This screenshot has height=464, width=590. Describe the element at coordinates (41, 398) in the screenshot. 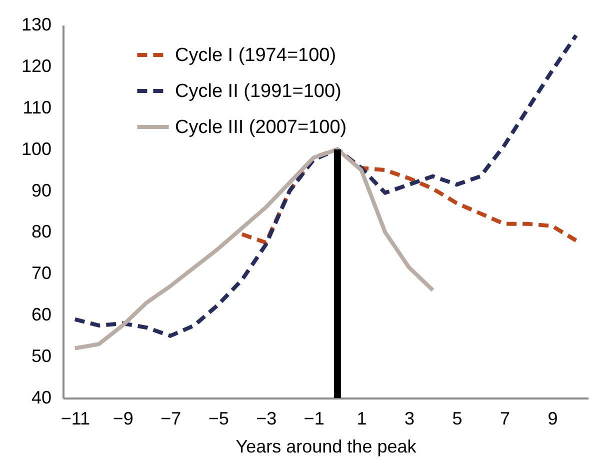

I see `y-tick-label: 40` at that location.